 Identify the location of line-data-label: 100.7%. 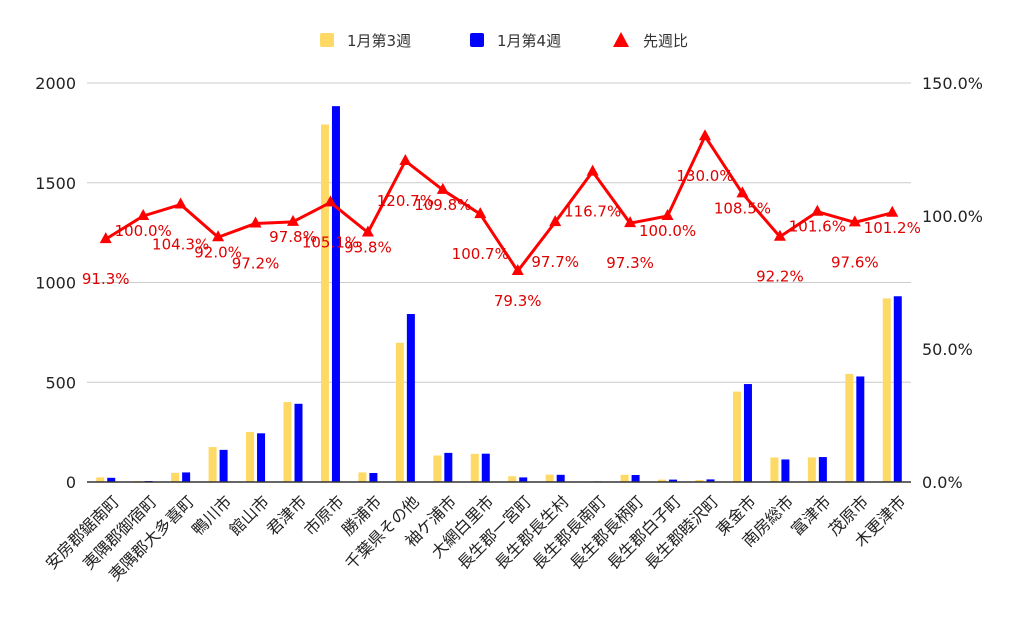
(480, 254).